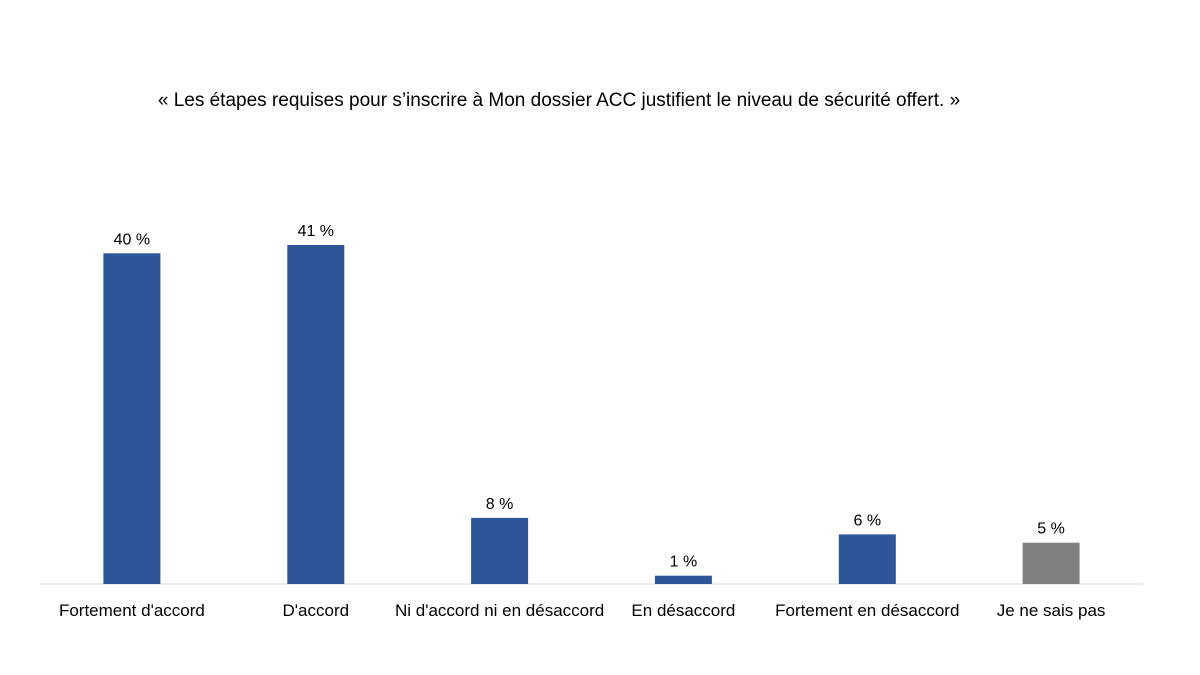  What do you see at coordinates (500, 504) in the screenshot?
I see `data-label-2: 8 %` at bounding box center [500, 504].